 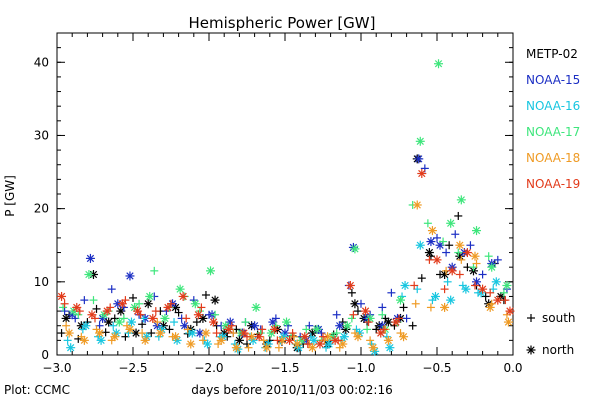 I want to click on footer-credit: Plot: CCMC, so click(x=37, y=390).